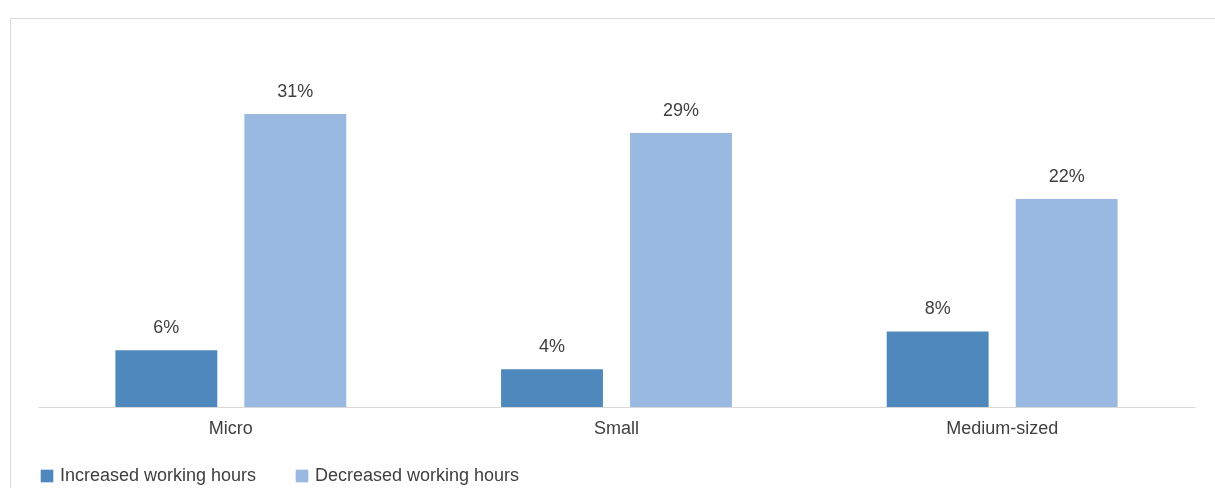 The width and height of the screenshot is (1215, 488). What do you see at coordinates (616, 427) in the screenshot?
I see `x-tick-label: Small` at bounding box center [616, 427].